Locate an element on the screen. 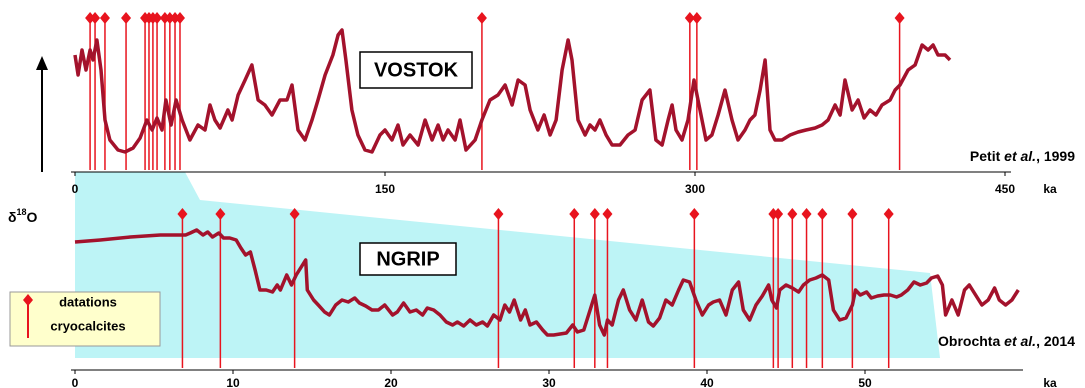  y-label-superscript: 18 is located at coordinates (22, 212).